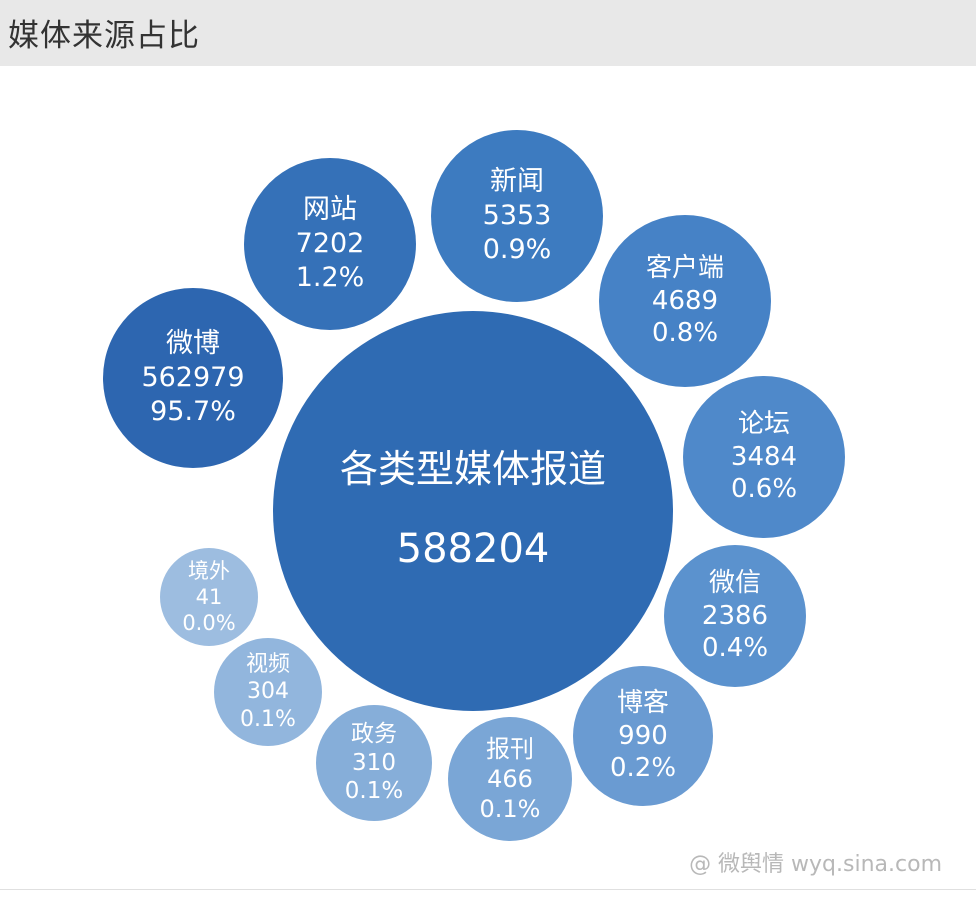 The width and height of the screenshot is (976, 898). What do you see at coordinates (815, 864) in the screenshot?
I see `watermark: @ 微舆情 wyq.sina.com` at bounding box center [815, 864].